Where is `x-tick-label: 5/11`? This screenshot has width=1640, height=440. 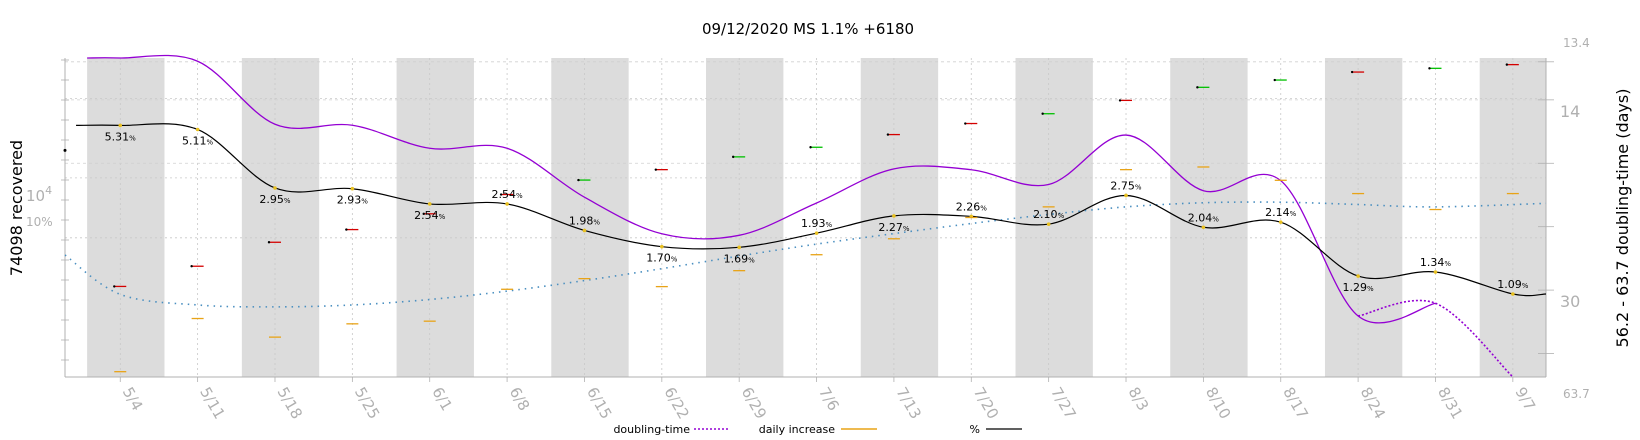 x-tick-label: 5/11 is located at coordinates (212, 403).